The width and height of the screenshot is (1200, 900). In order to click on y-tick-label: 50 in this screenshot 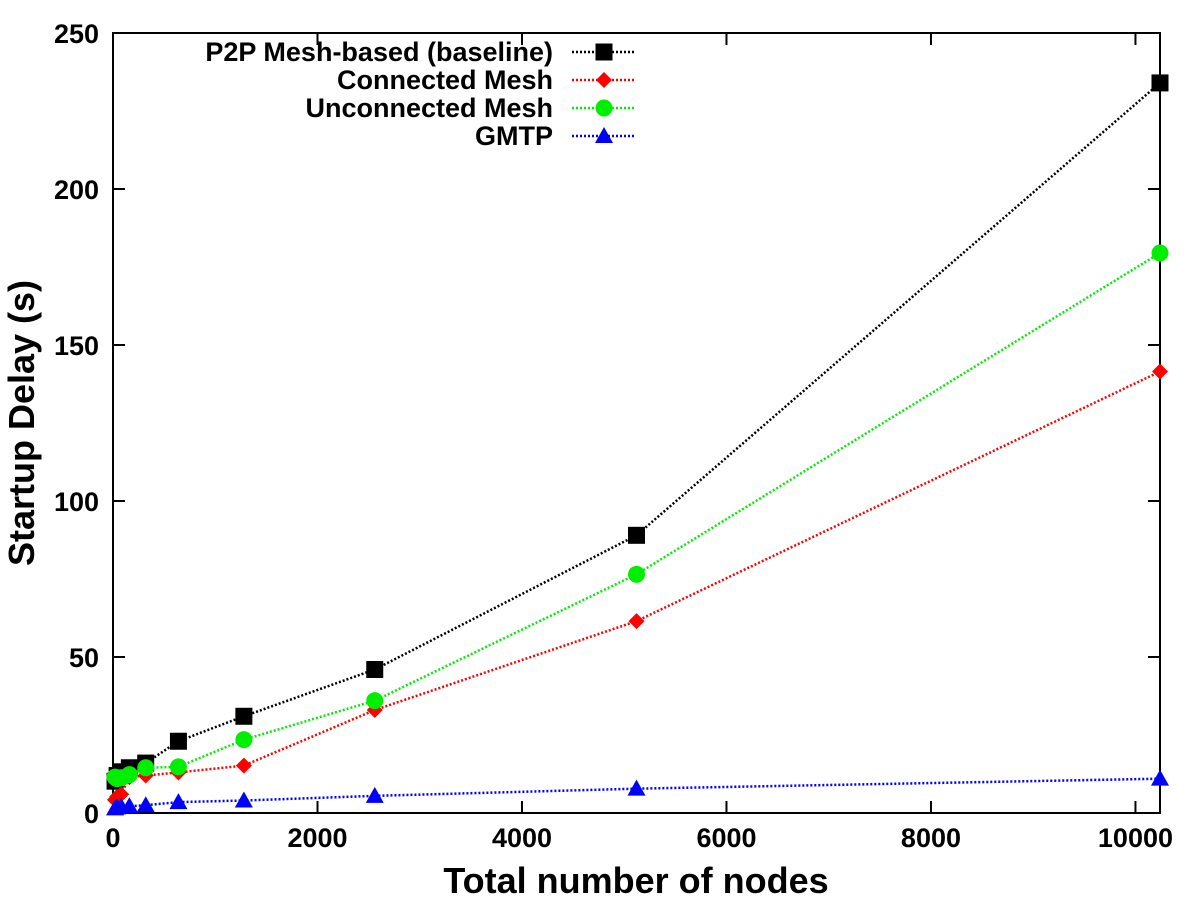, I will do `click(84, 658)`.